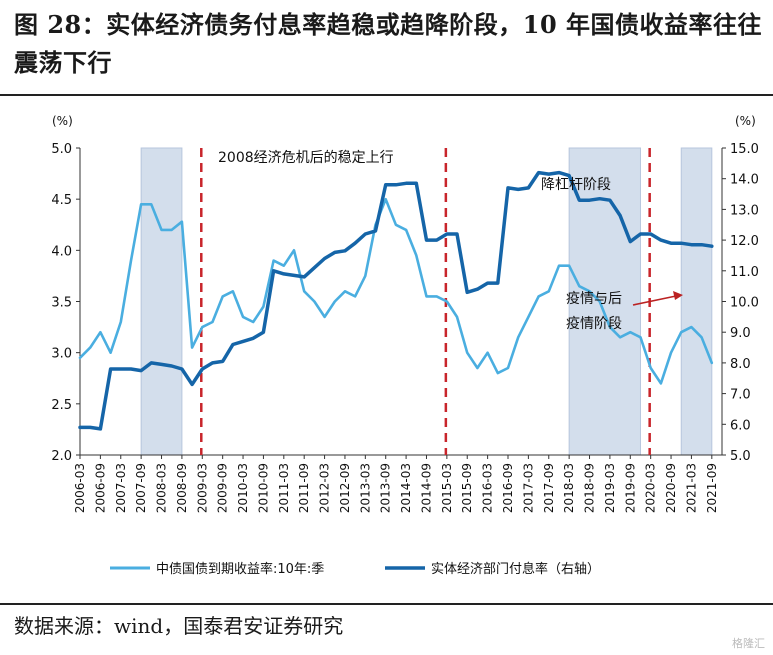  I want to click on watermark: 格隆汇, so click(748, 643).